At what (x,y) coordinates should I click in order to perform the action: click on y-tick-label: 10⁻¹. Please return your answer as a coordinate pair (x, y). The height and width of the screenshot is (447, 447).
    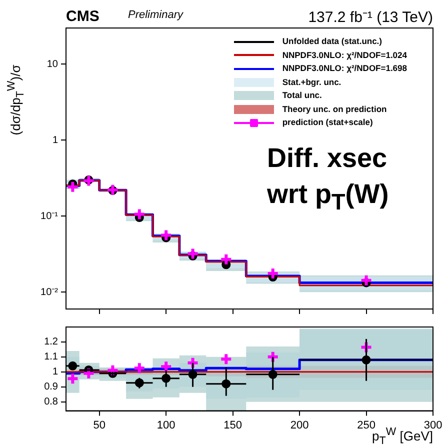
    Looking at the image, I should click on (49, 216).